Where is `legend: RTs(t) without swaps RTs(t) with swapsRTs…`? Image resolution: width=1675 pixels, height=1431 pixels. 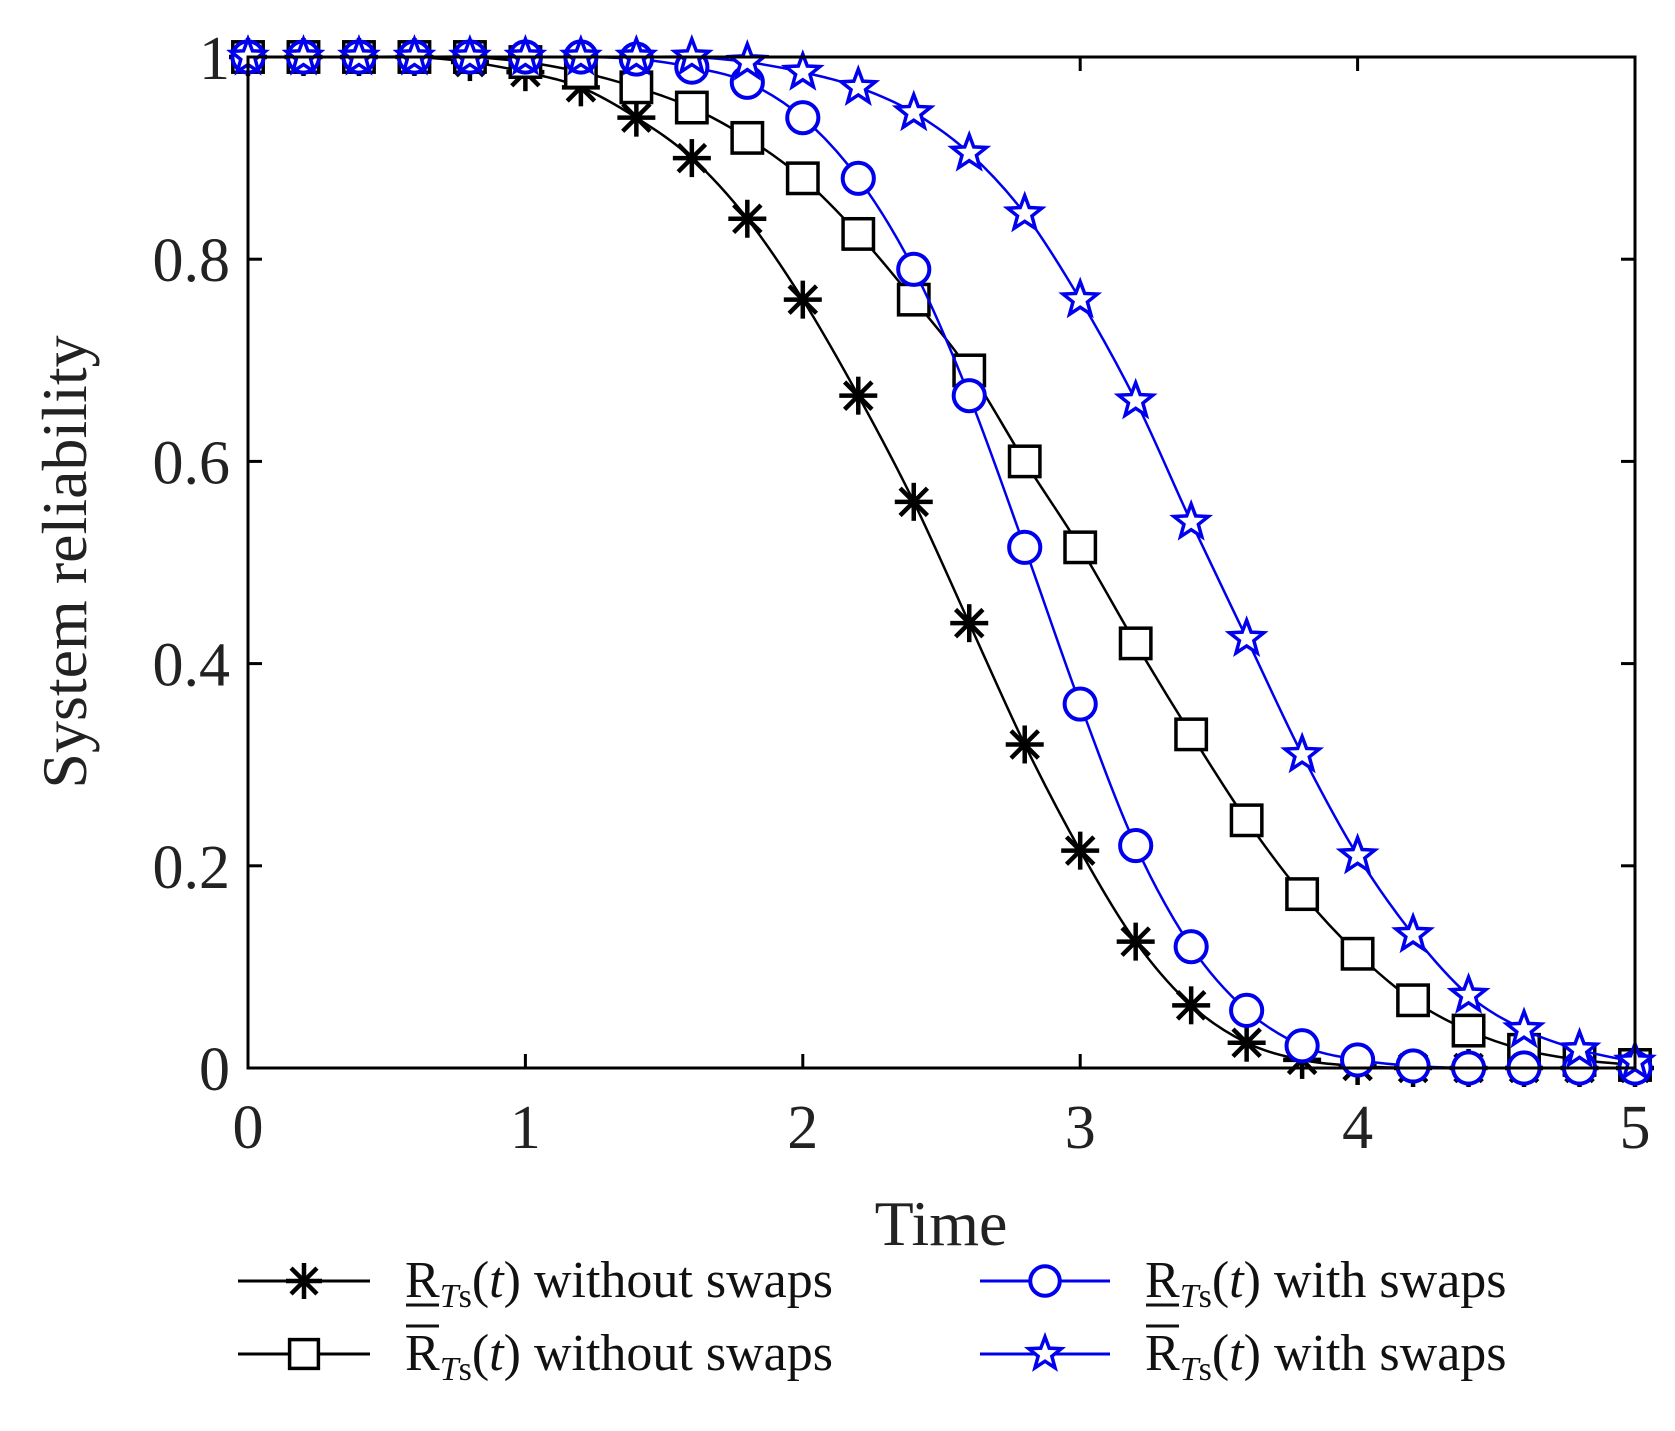
legend: RTs(t) without swaps RTs(t) with swapsRTs… is located at coordinates (872, 1320).